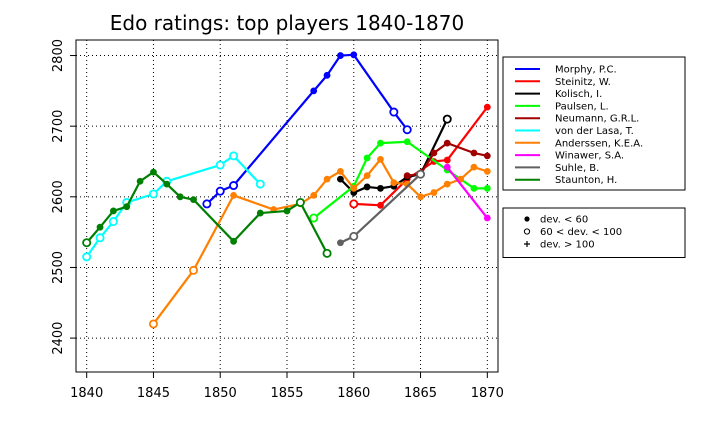  What do you see at coordinates (581, 232) in the screenshot?
I see `uncertainty-legend-label: 60 < dev. < 100` at bounding box center [581, 232].